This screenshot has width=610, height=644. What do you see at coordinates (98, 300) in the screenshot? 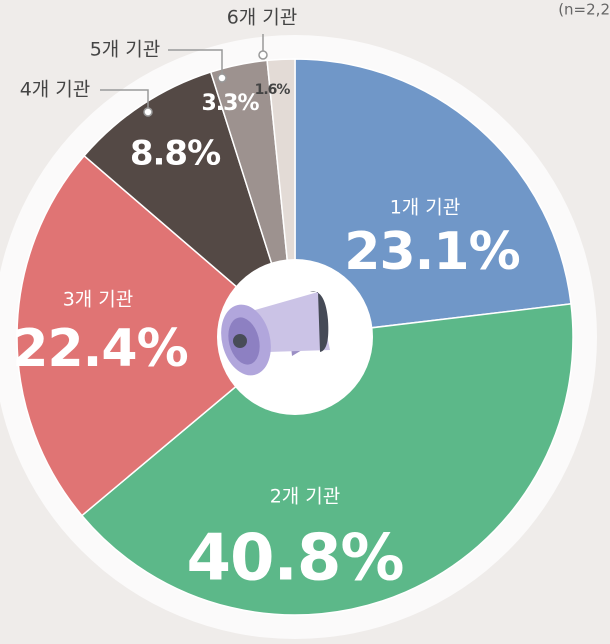
I see `category-label: 3개 기관` at bounding box center [98, 300].